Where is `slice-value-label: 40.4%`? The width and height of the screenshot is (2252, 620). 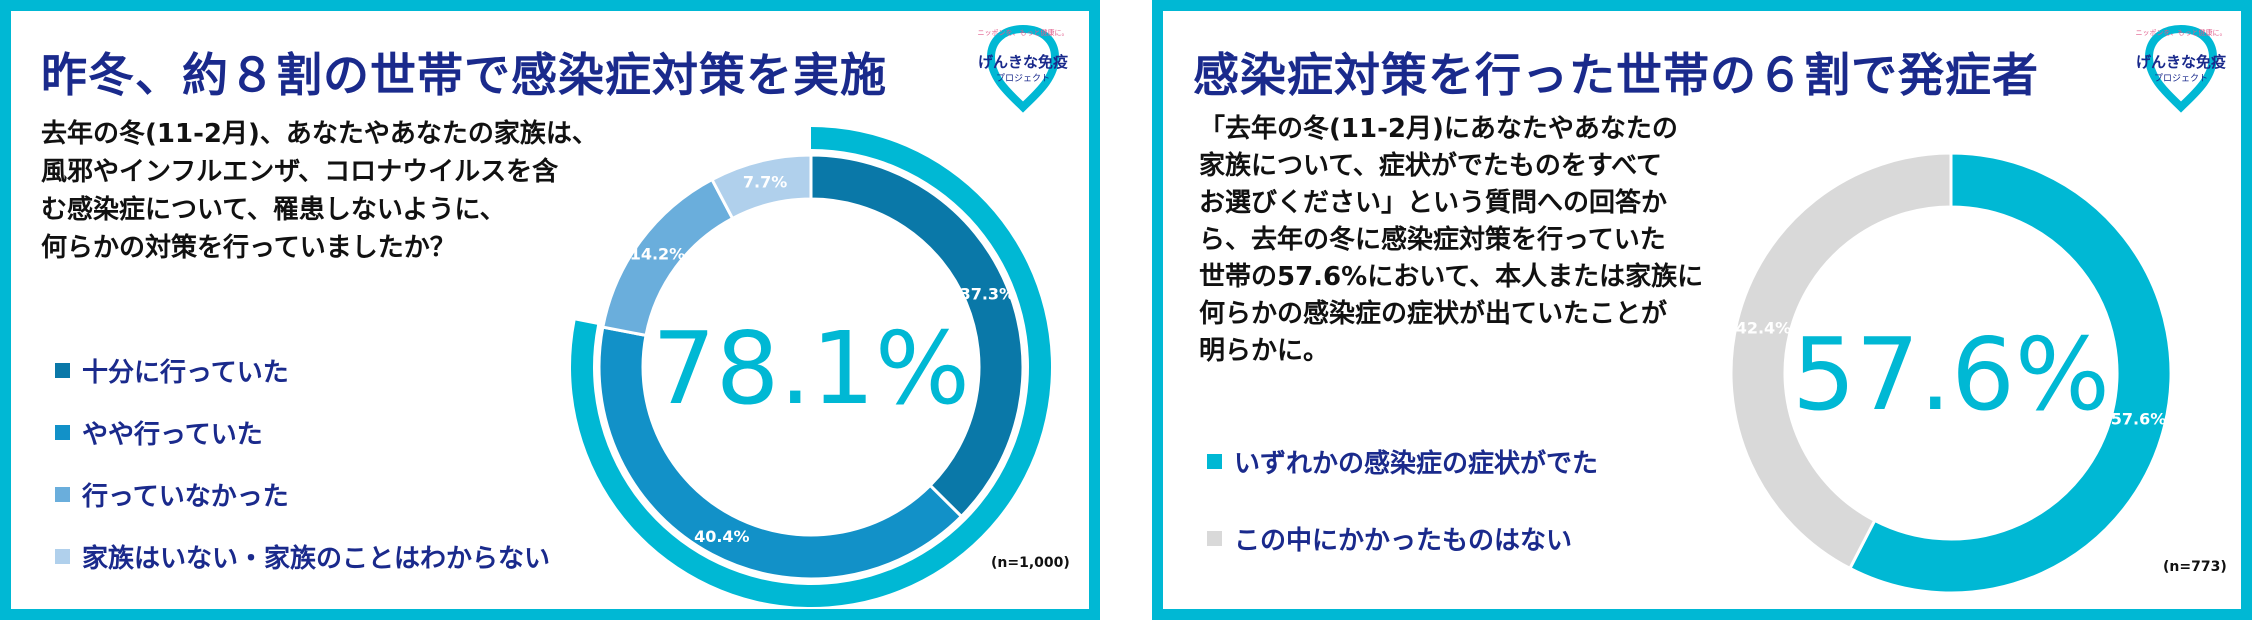
slice-value-label: 40.4% is located at coordinates (722, 536).